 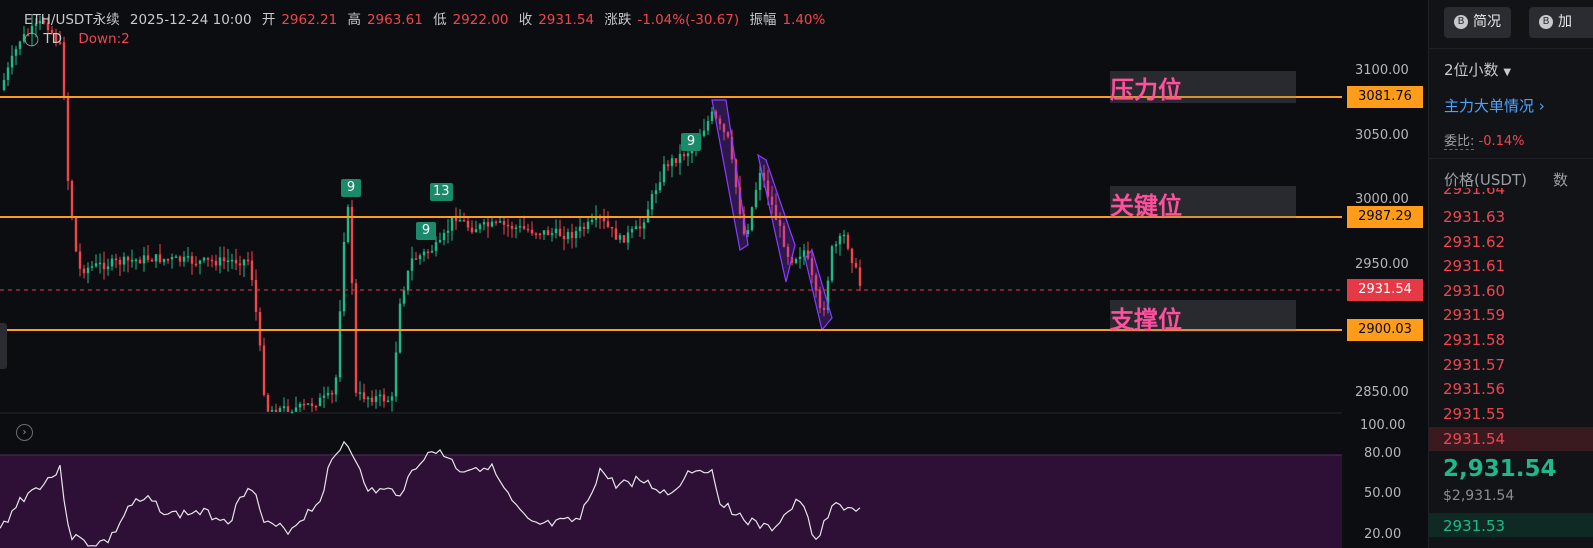 I want to click on current-price-tag: 2931.54, so click(x=1385, y=290).